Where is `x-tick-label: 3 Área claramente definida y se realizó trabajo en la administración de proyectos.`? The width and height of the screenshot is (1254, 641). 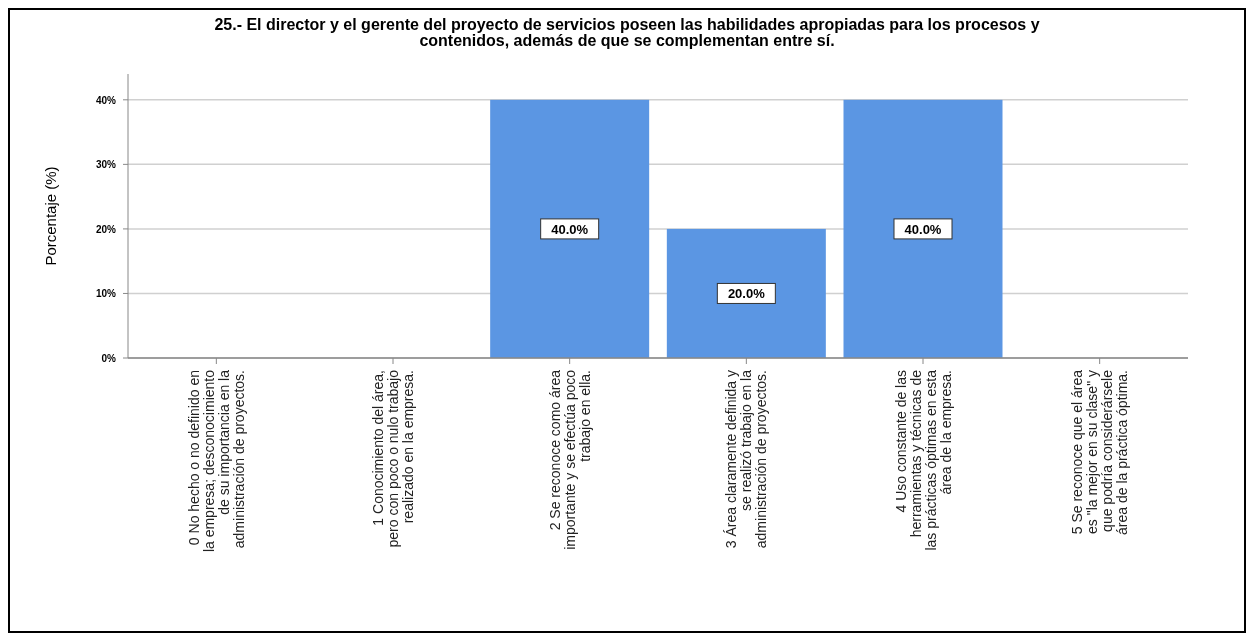
x-tick-label: 3 Área claramente definida y se realizó trabajo en la administración de proyectos. is located at coordinates (746, 459).